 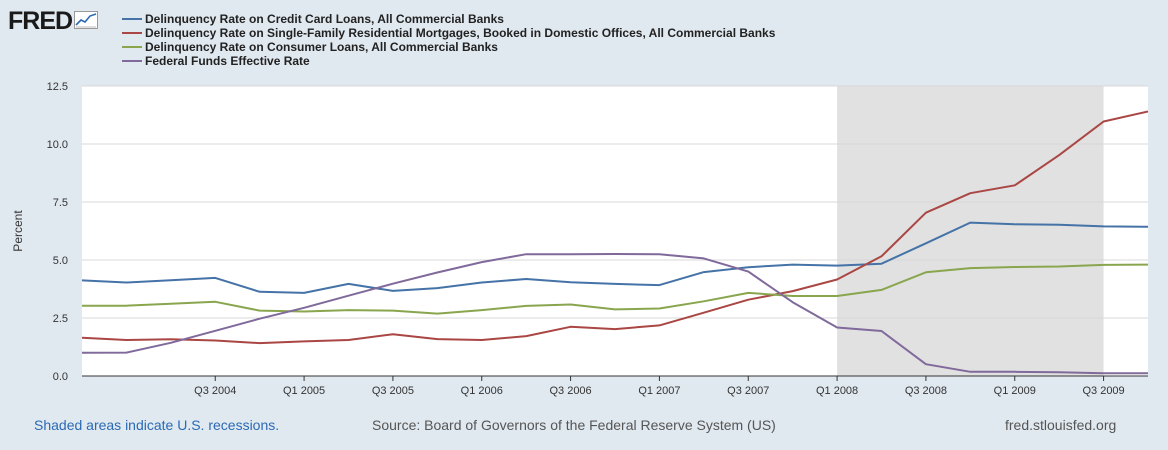 What do you see at coordinates (570, 391) in the screenshot?
I see `x-tick-label: Q3 2006` at bounding box center [570, 391].